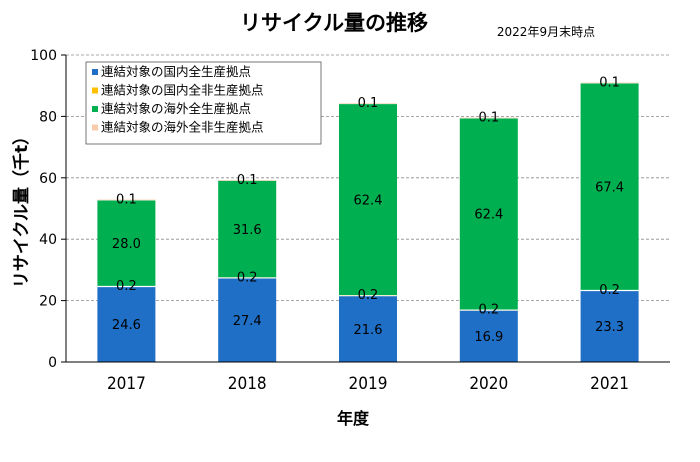 The image size is (700, 462). What do you see at coordinates (546, 32) in the screenshot?
I see `as-of-note: 2022年9月末時点` at bounding box center [546, 32].